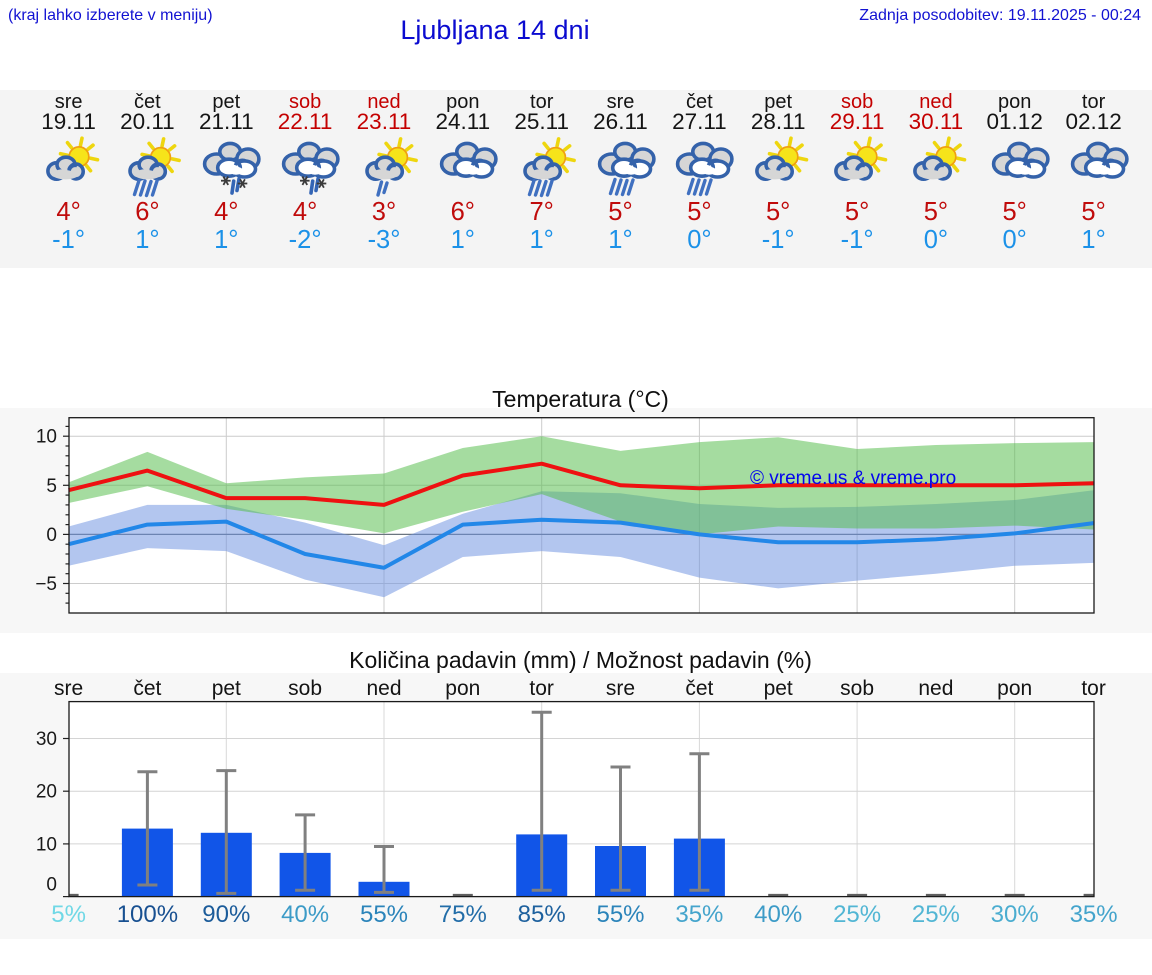  What do you see at coordinates (853, 478) in the screenshot?
I see `svg-text: © vreme.us & vreme.pro` at bounding box center [853, 478].